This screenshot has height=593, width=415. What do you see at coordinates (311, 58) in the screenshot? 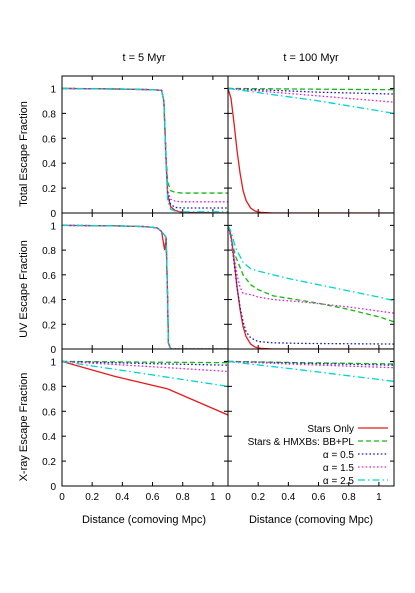
I see `column-title-right: t = 100 Myr` at bounding box center [311, 58].